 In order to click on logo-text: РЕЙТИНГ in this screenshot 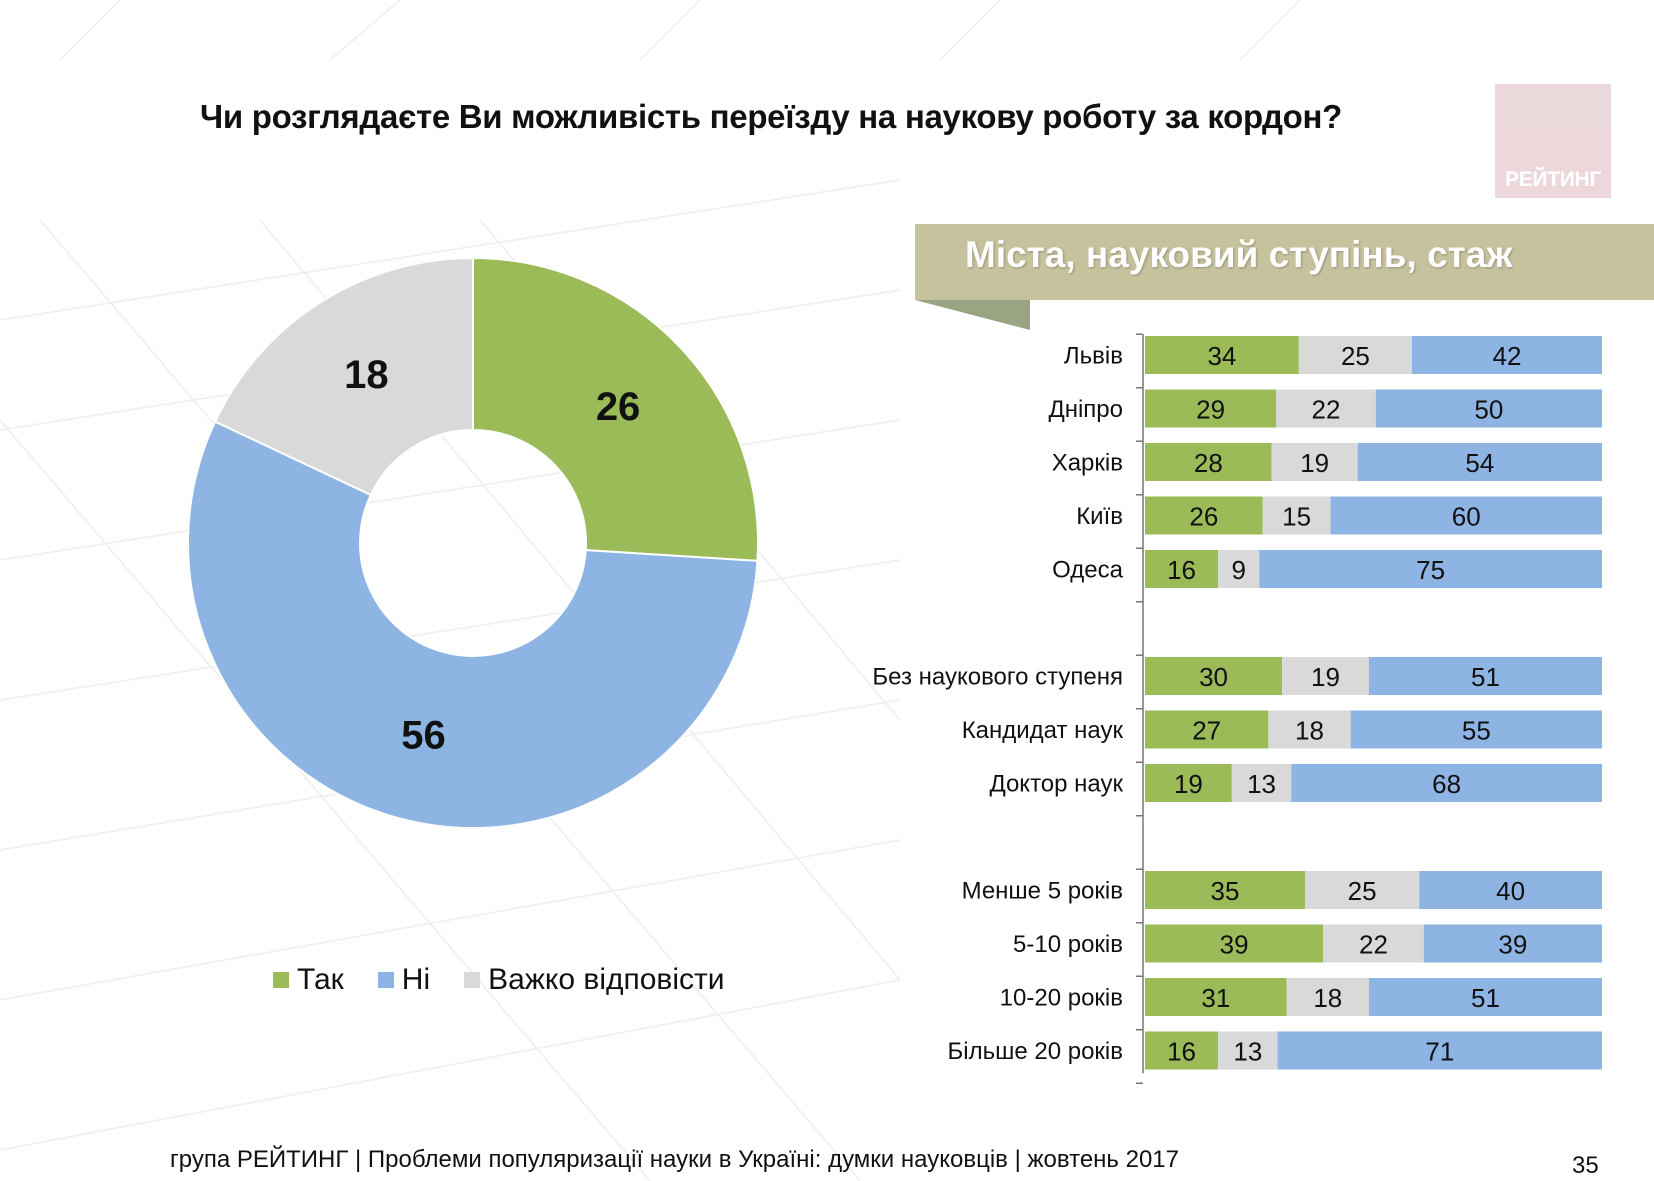, I will do `click(1553, 179)`.